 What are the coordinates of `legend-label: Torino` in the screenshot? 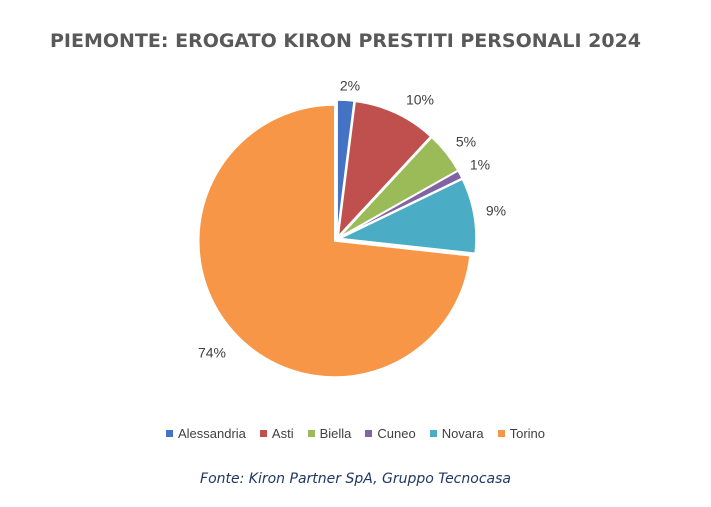 It's located at (527, 433).